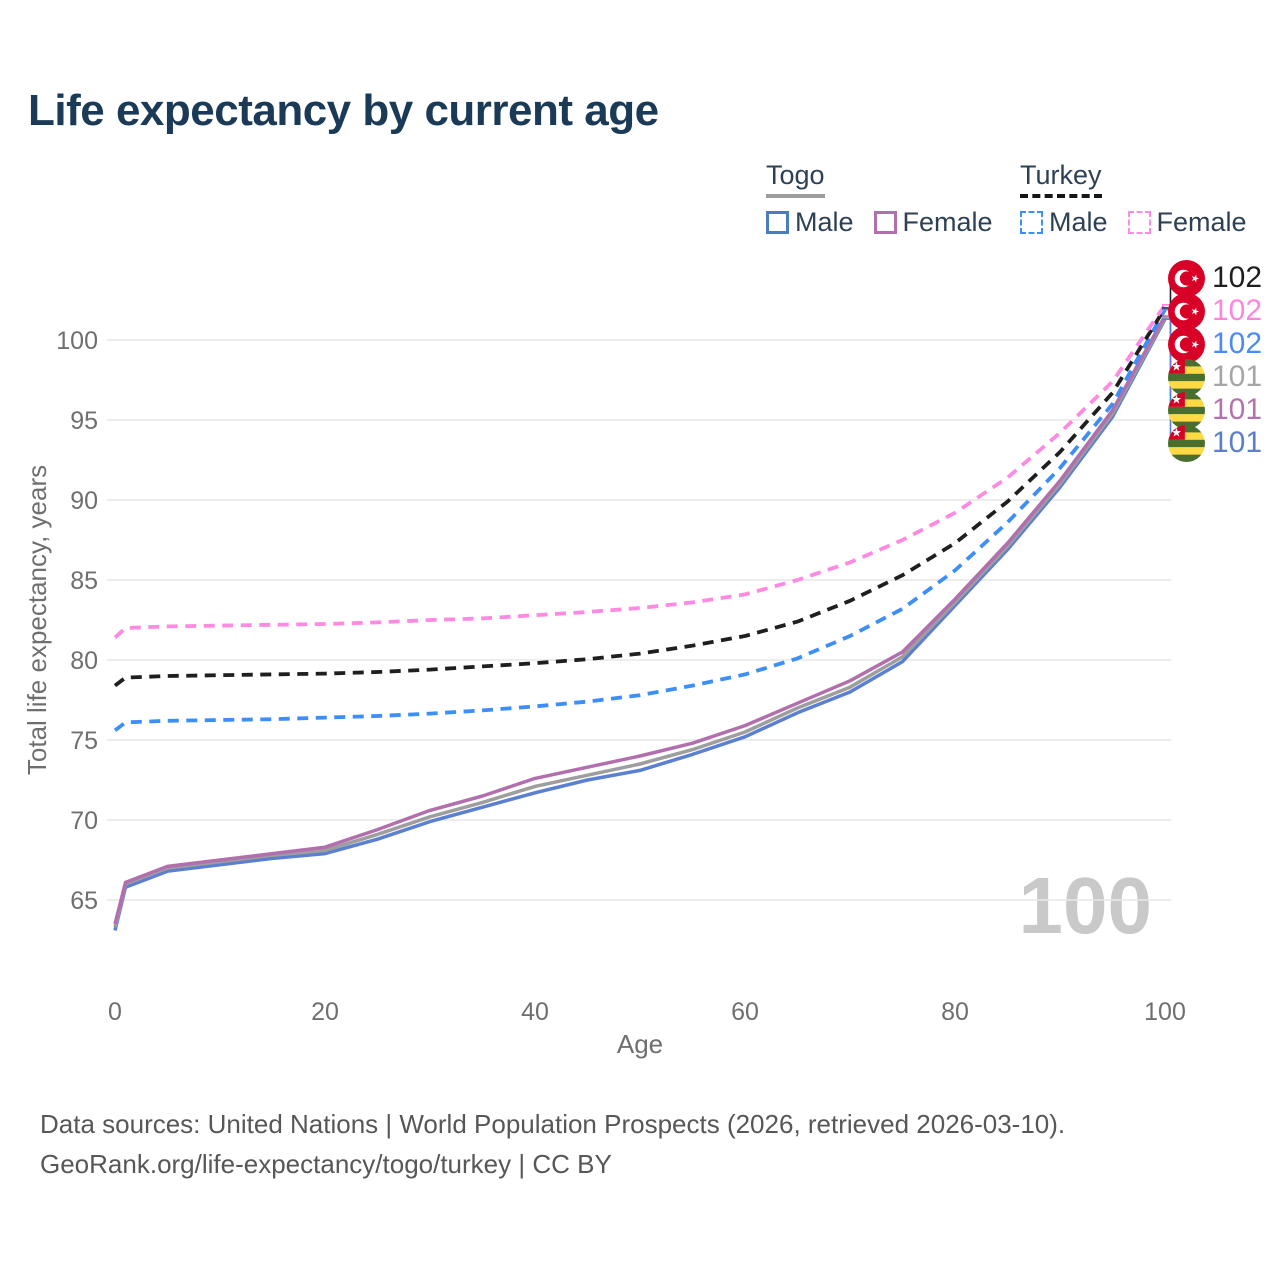 The width and height of the screenshot is (1280, 1280). I want to click on legend-country-togo: Togo, so click(795, 179).